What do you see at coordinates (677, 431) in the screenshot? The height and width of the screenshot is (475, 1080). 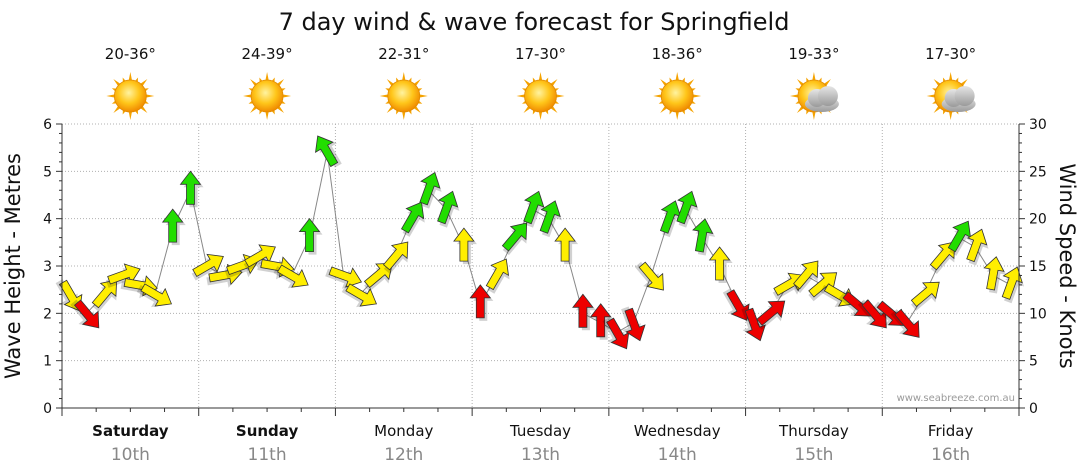 I see `day-name: Wednesday` at bounding box center [677, 431].